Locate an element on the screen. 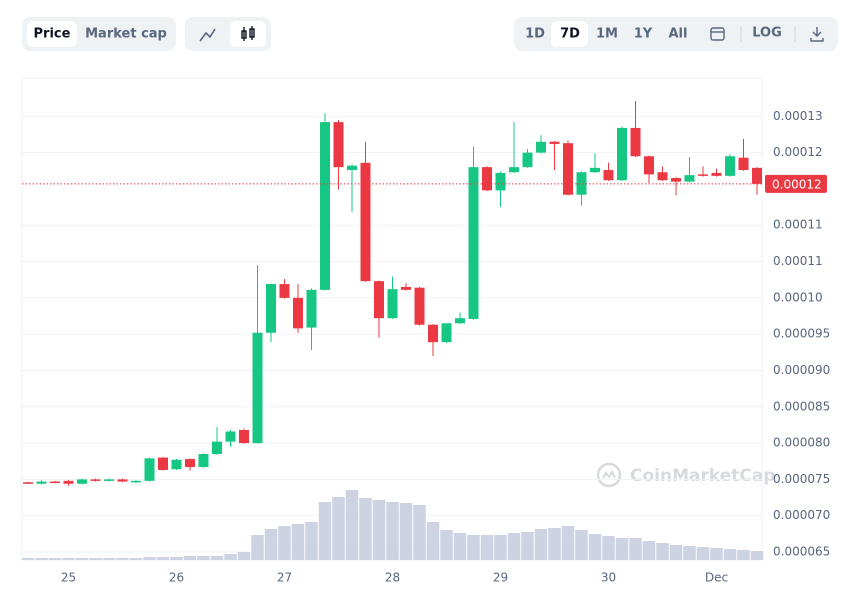 The width and height of the screenshot is (850, 606). y-tick-label: 0.00013 is located at coordinates (798, 116).